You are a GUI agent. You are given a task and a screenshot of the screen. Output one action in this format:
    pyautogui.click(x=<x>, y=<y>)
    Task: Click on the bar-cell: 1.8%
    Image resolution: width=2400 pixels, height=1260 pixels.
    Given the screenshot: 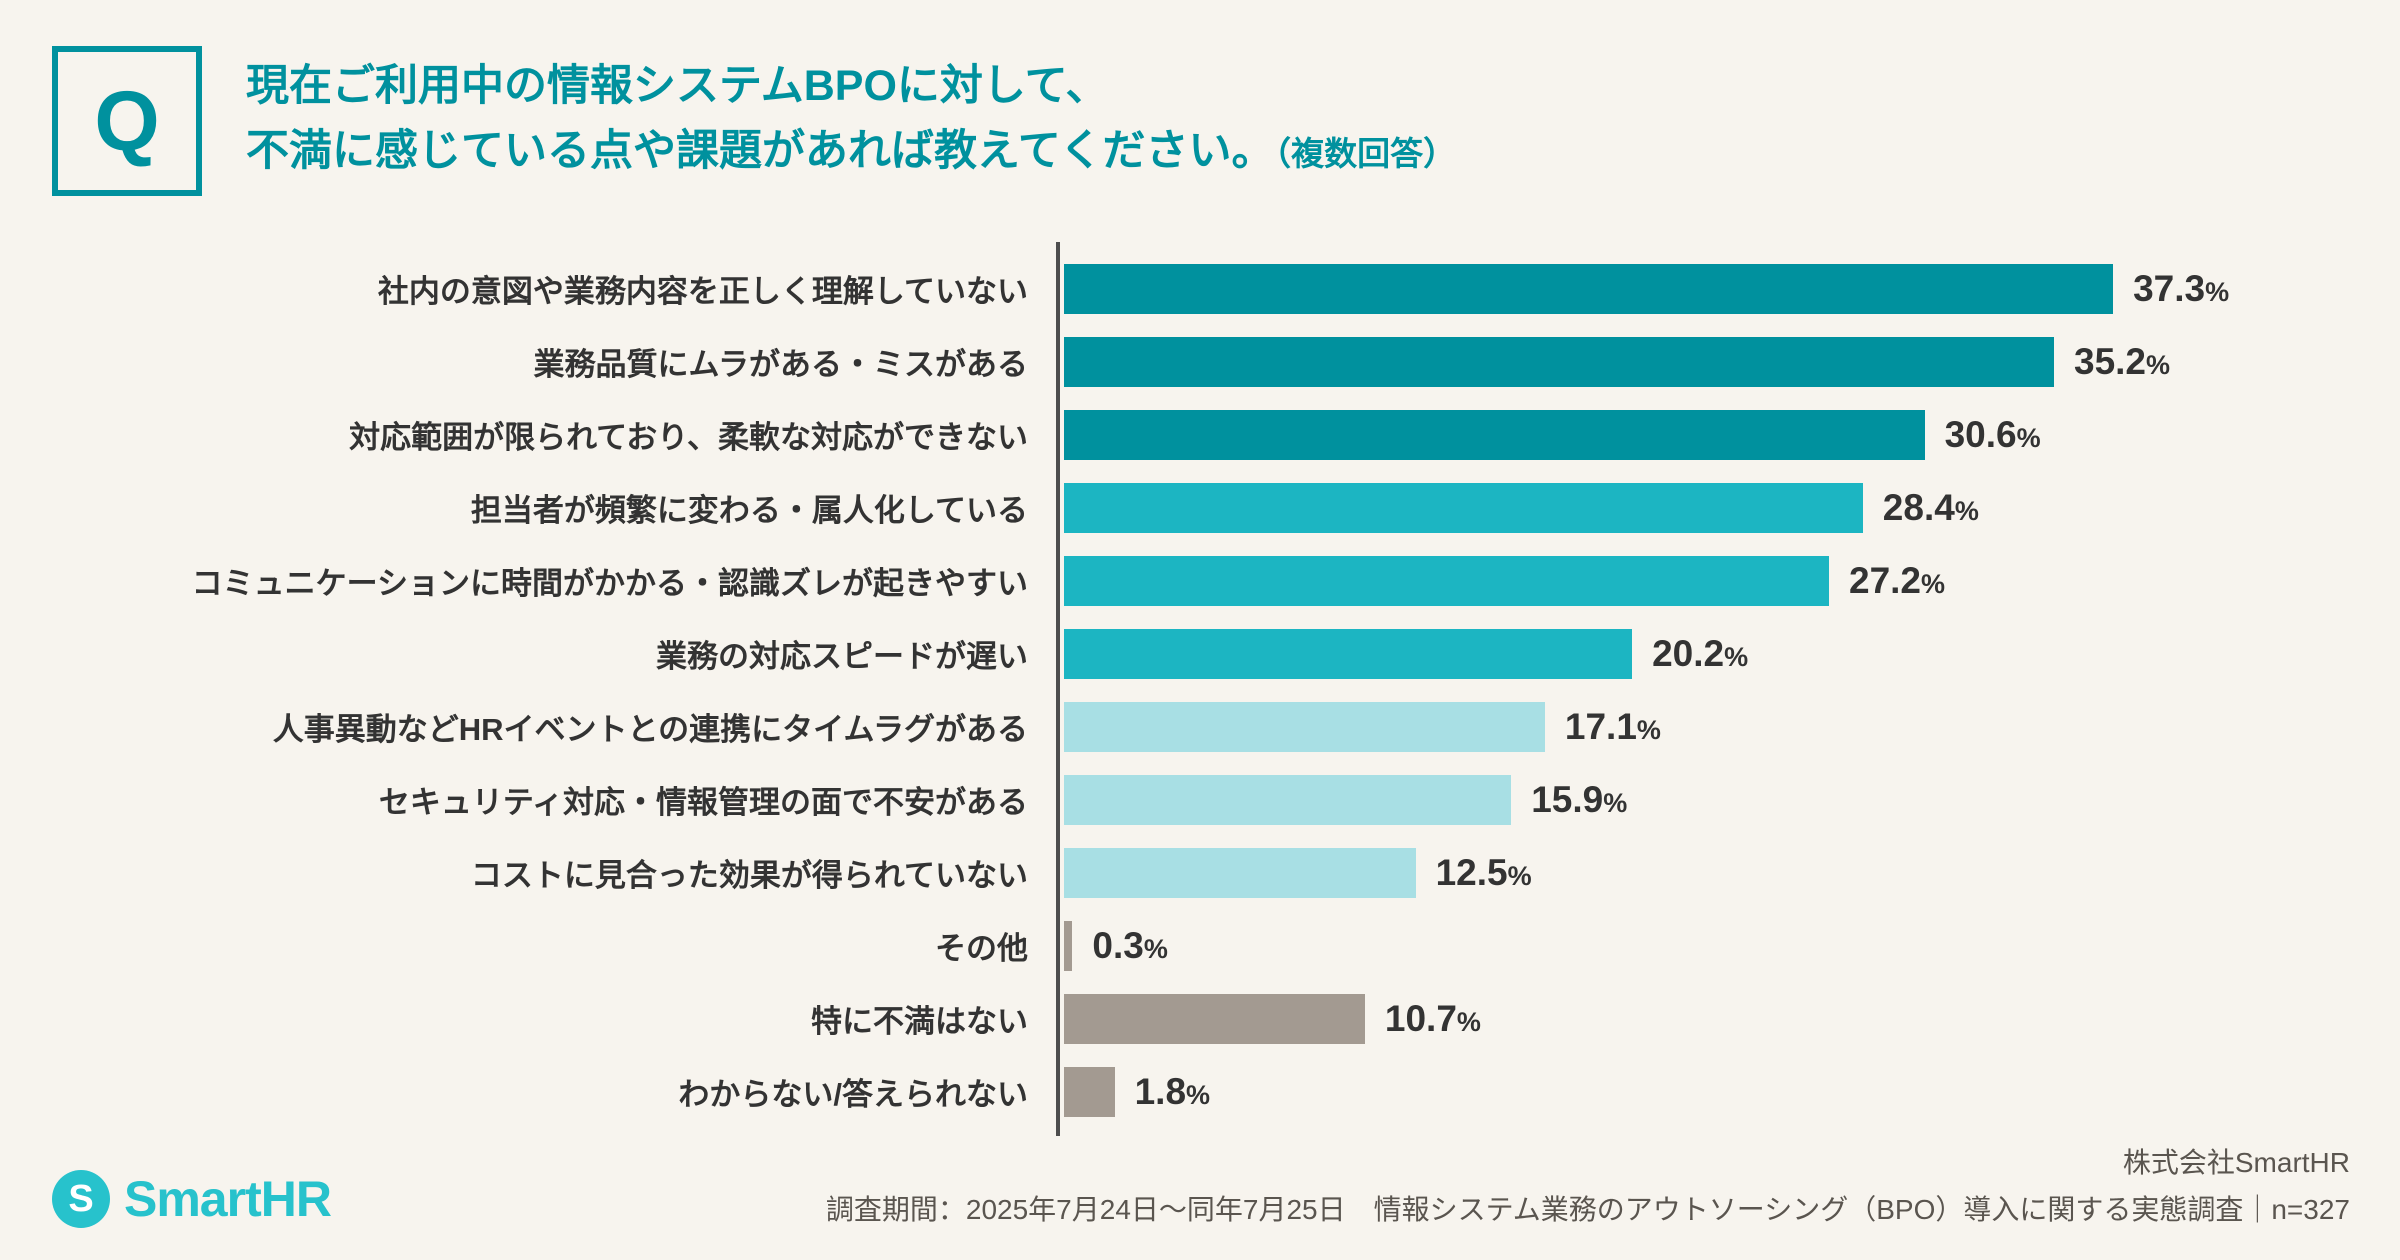 What is the action you would take?
    pyautogui.click(x=1703, y=1091)
    